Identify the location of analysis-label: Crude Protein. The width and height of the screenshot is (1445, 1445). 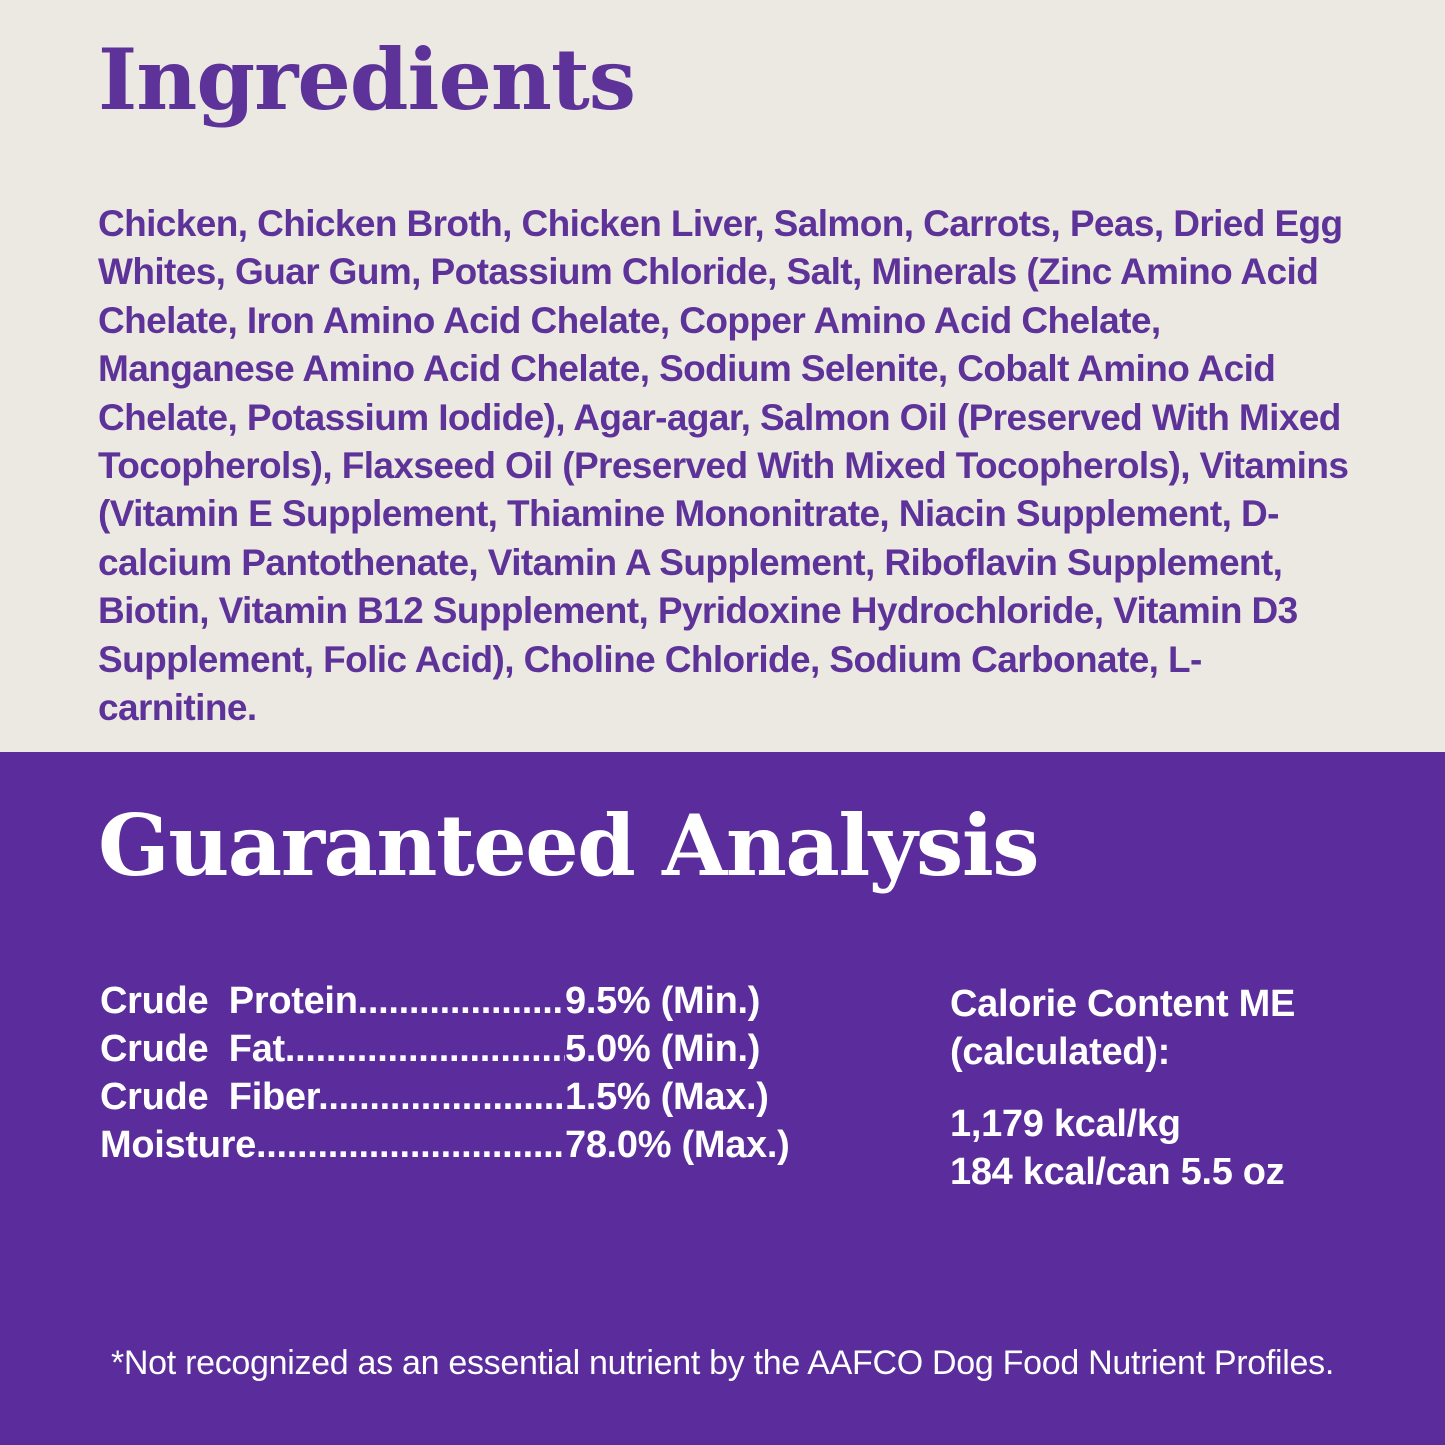
(229, 1001).